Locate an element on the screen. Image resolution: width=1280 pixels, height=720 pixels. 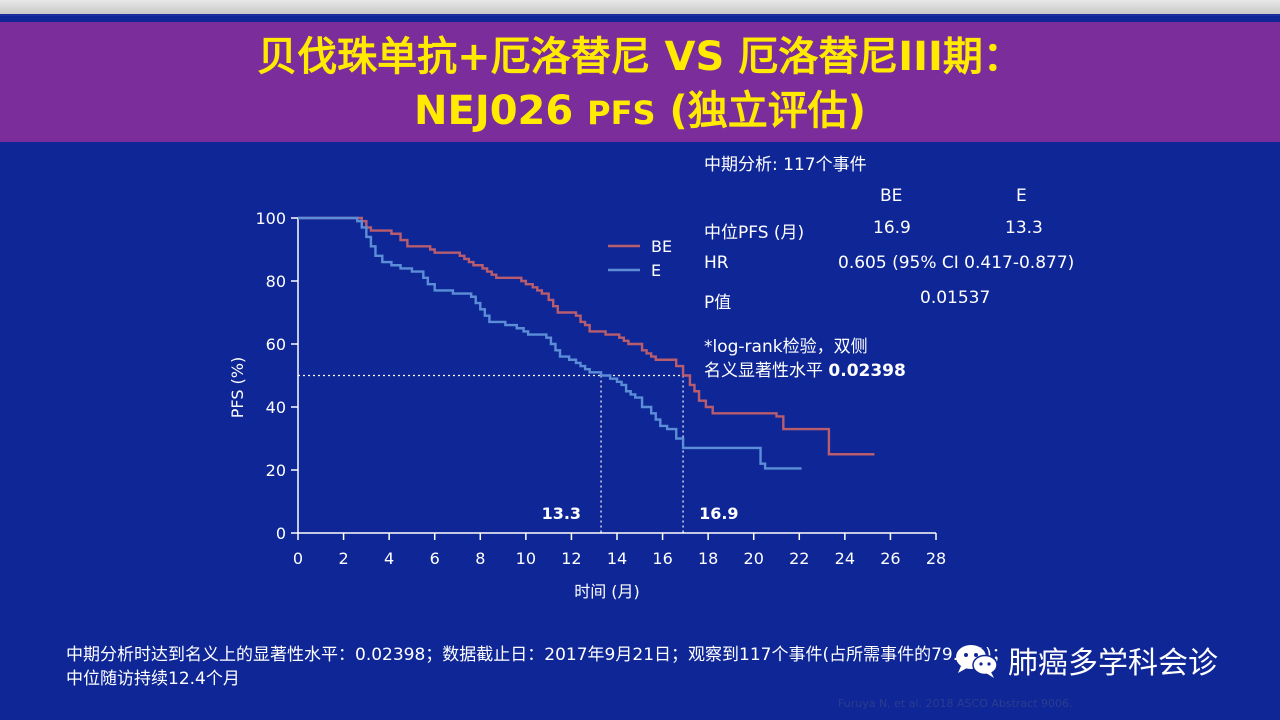
median-pfs-e: 13.3 is located at coordinates (1024, 228).